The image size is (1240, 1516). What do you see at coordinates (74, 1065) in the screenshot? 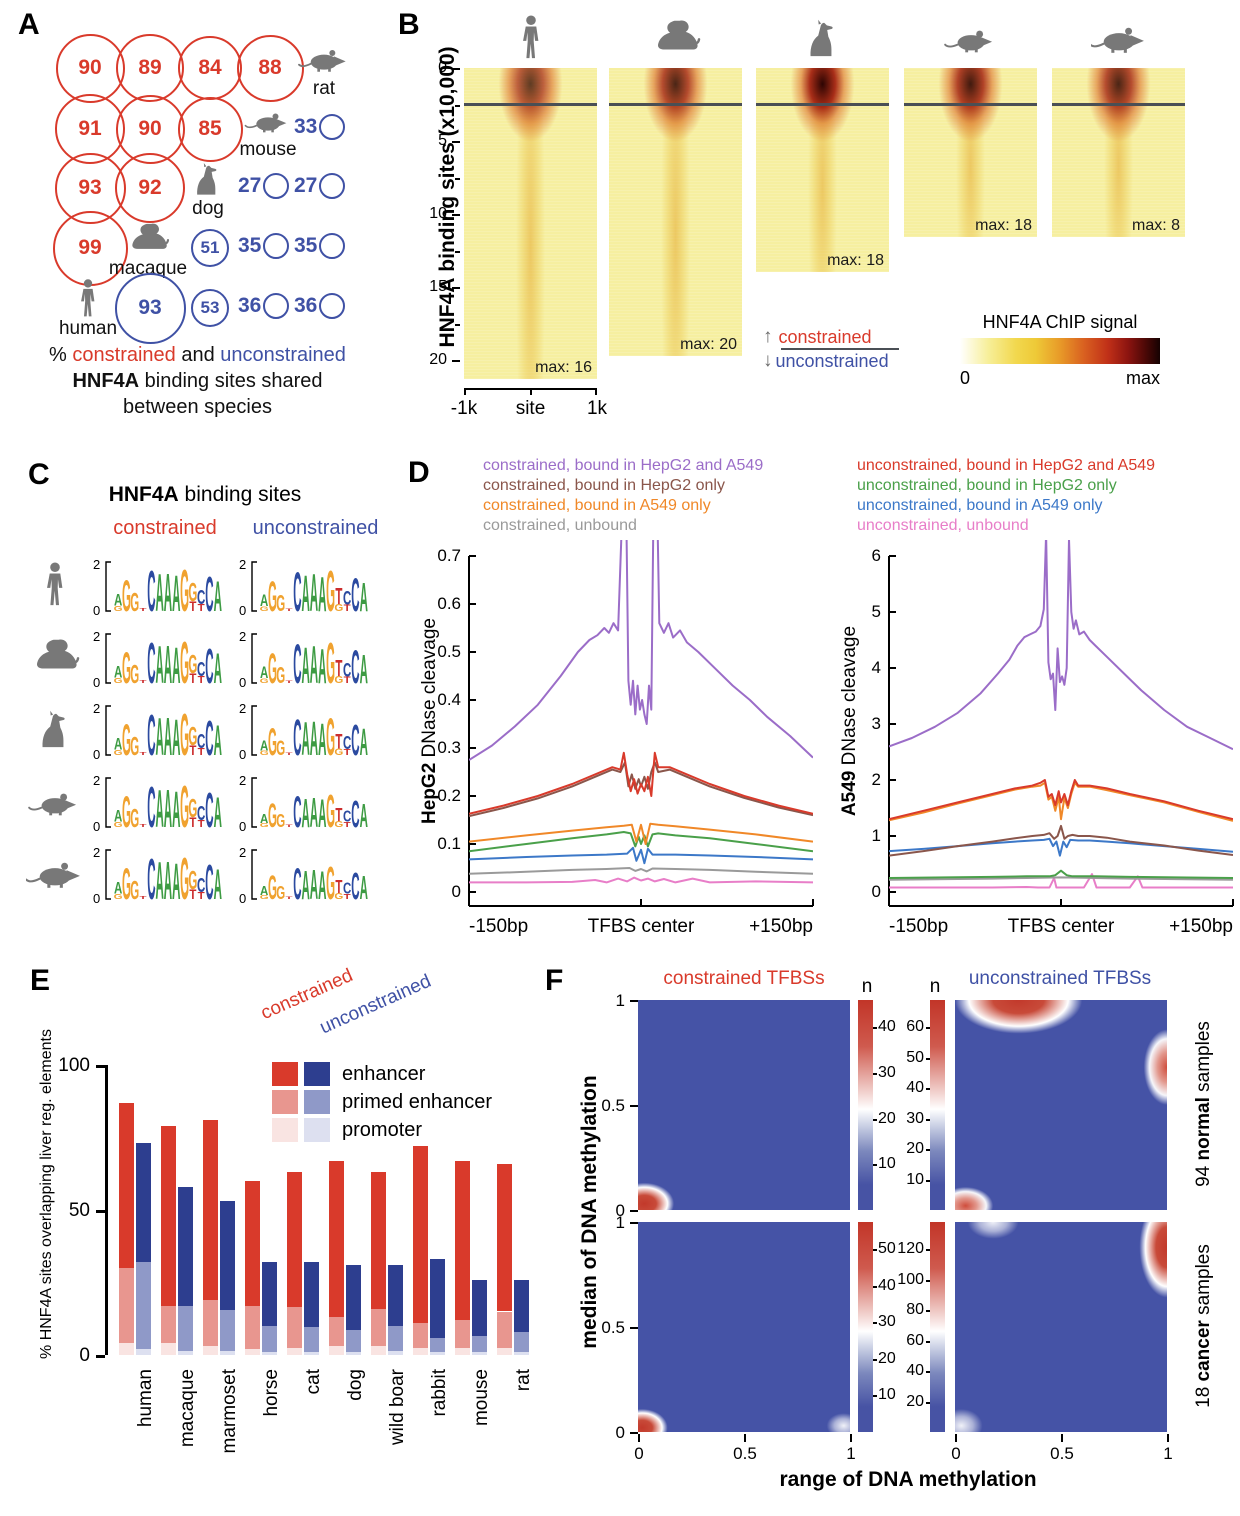
I see `e-y-tick-label: 100` at bounding box center [74, 1065].